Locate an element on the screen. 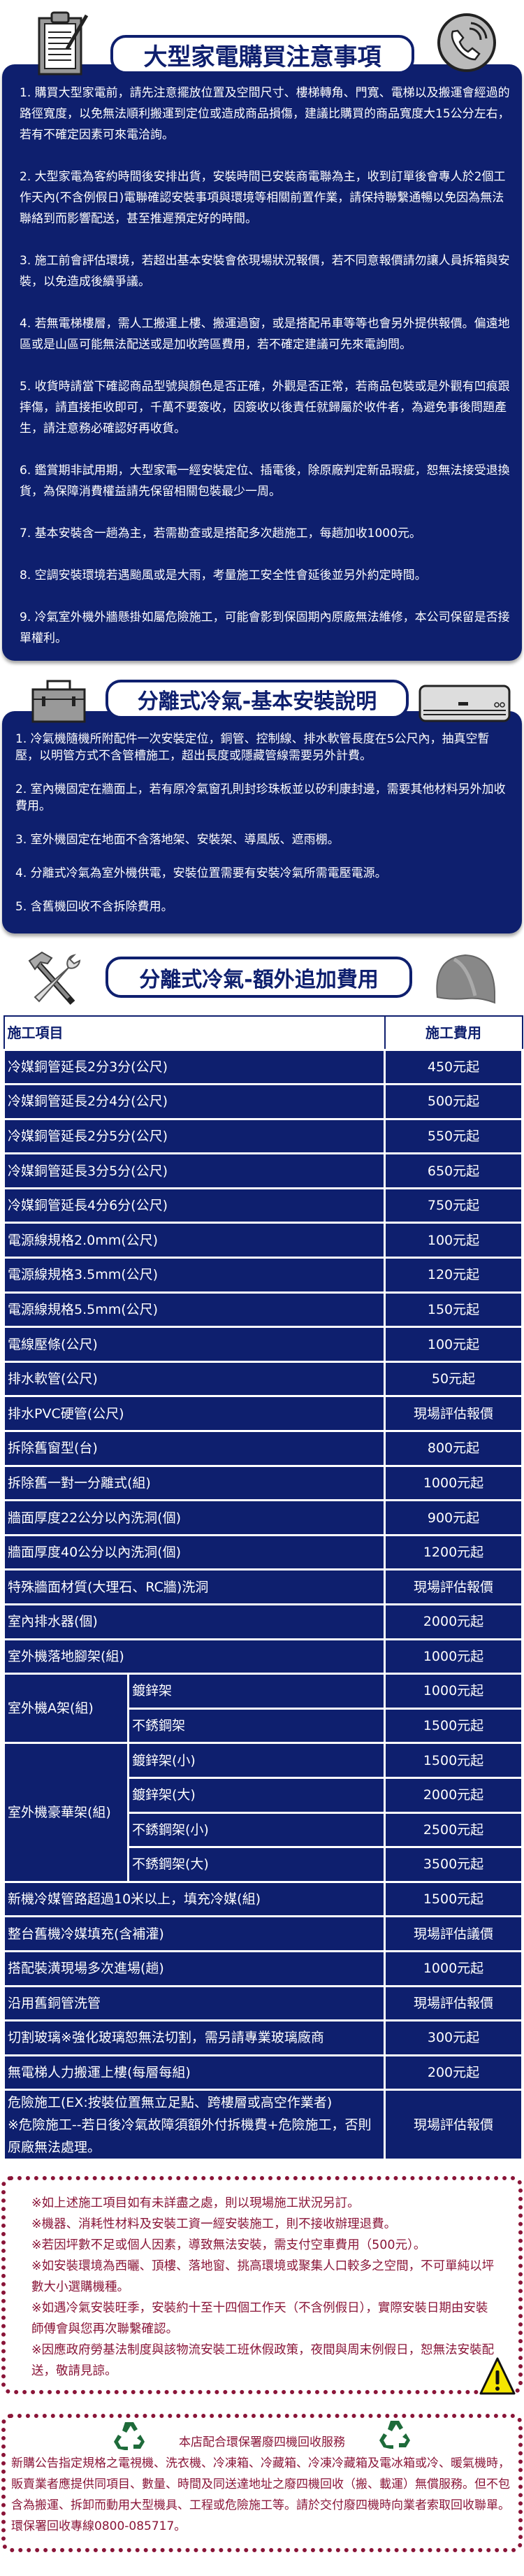 The height and width of the screenshot is (2576, 524). table-row: 電源線規格5.5mm(公尺) 150元起 is located at coordinates (263, 1310).